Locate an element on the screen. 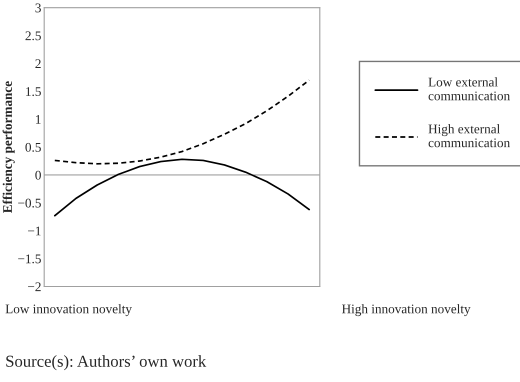  y-tick-label: −1.5 is located at coordinates (29, 259).